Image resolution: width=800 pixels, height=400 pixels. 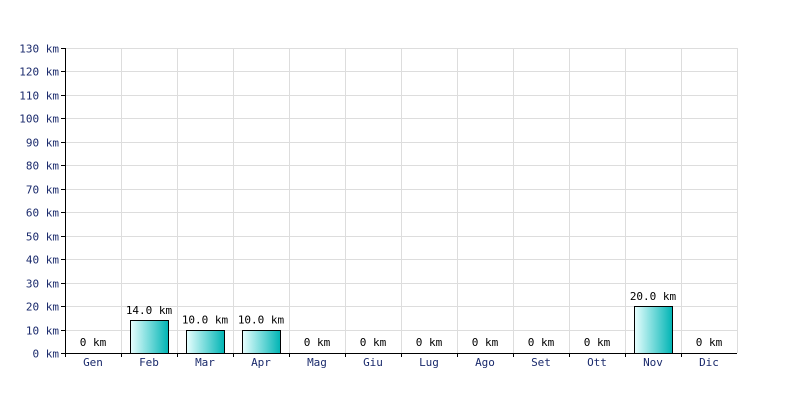 What do you see at coordinates (149, 362) in the screenshot?
I see `x-tick-label: Feb` at bounding box center [149, 362].